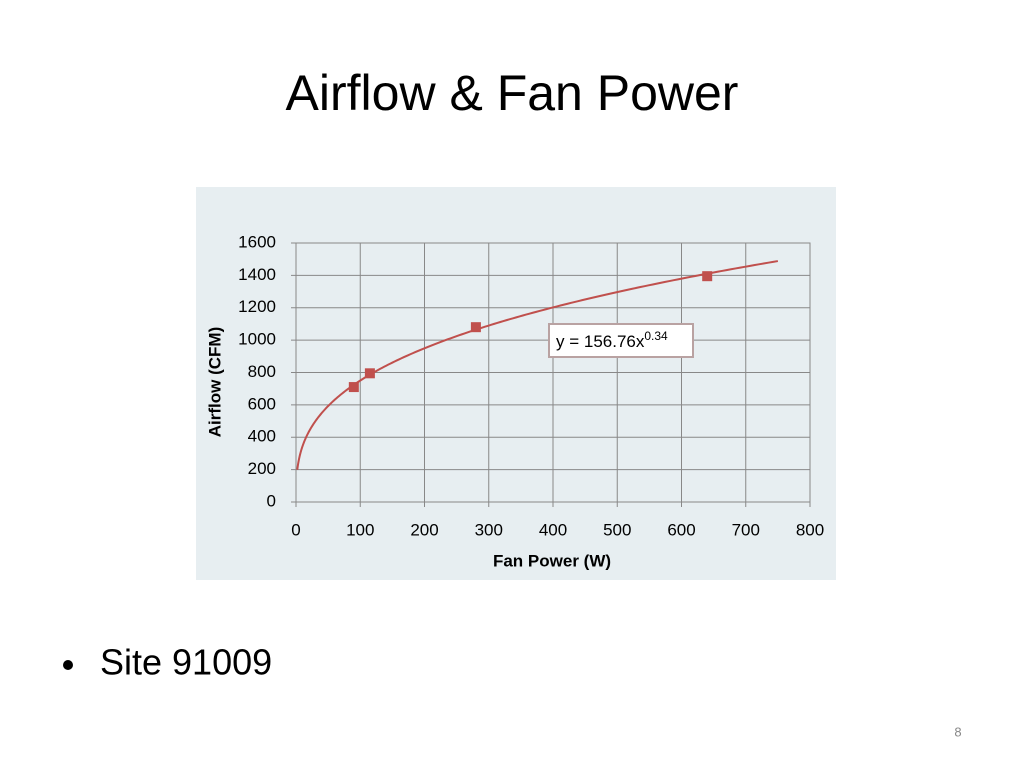 This screenshot has height=773, width=1024. I want to click on bullet-dot, so click(68, 665).